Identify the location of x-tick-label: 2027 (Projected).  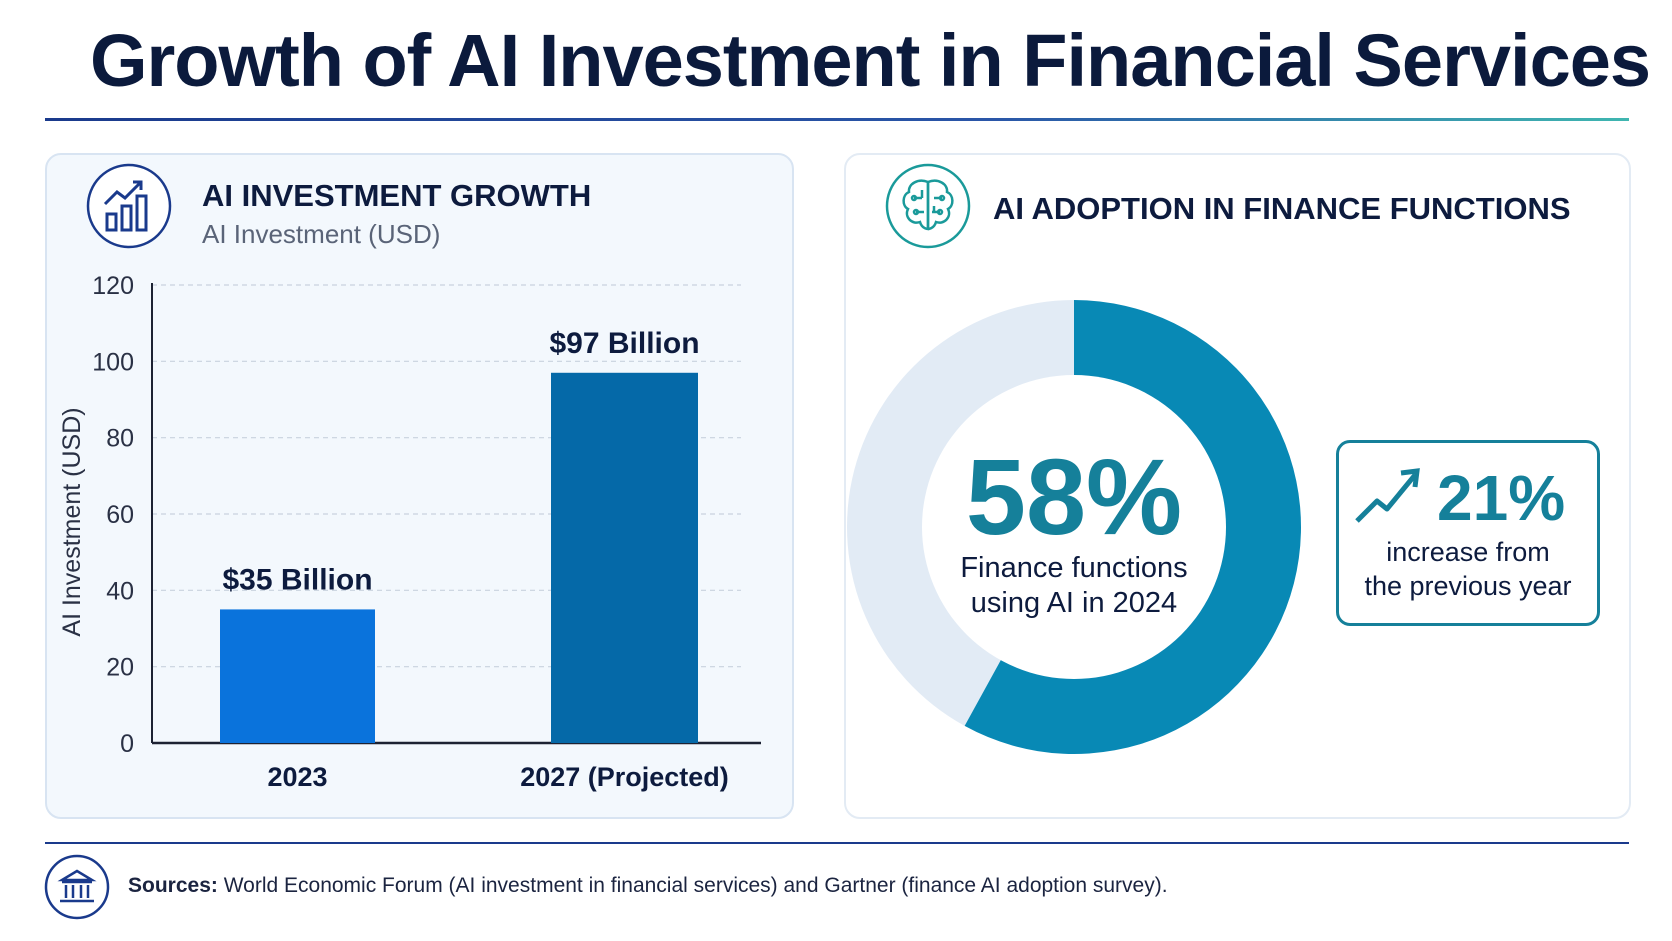
(624, 777).